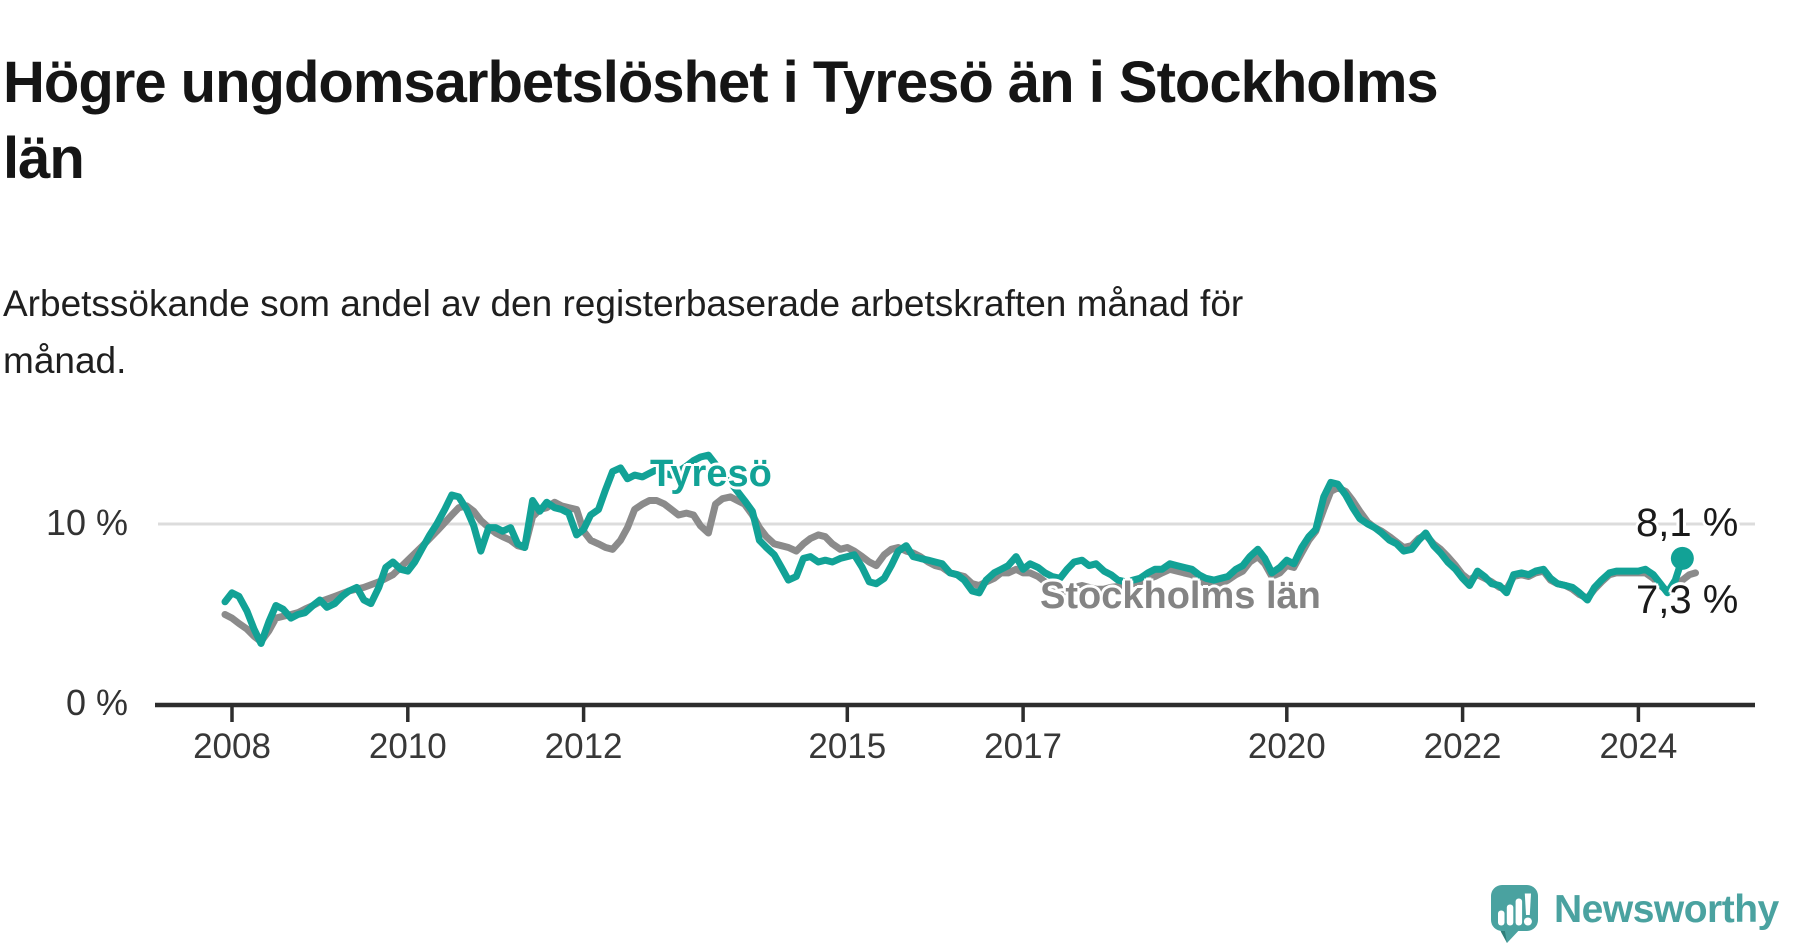  I want to click on x-axis-label-2010: 2010, so click(407, 746).